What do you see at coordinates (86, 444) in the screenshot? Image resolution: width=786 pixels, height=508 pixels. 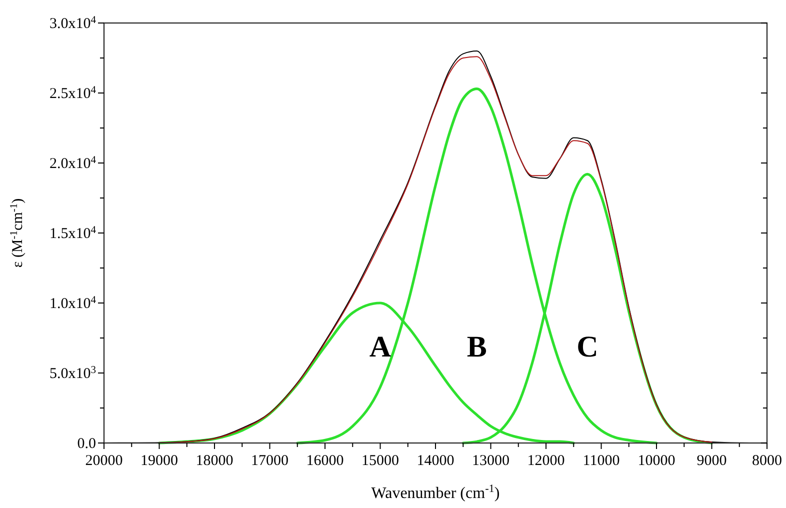 I see `y-tick-label: 0.0` at bounding box center [86, 444].